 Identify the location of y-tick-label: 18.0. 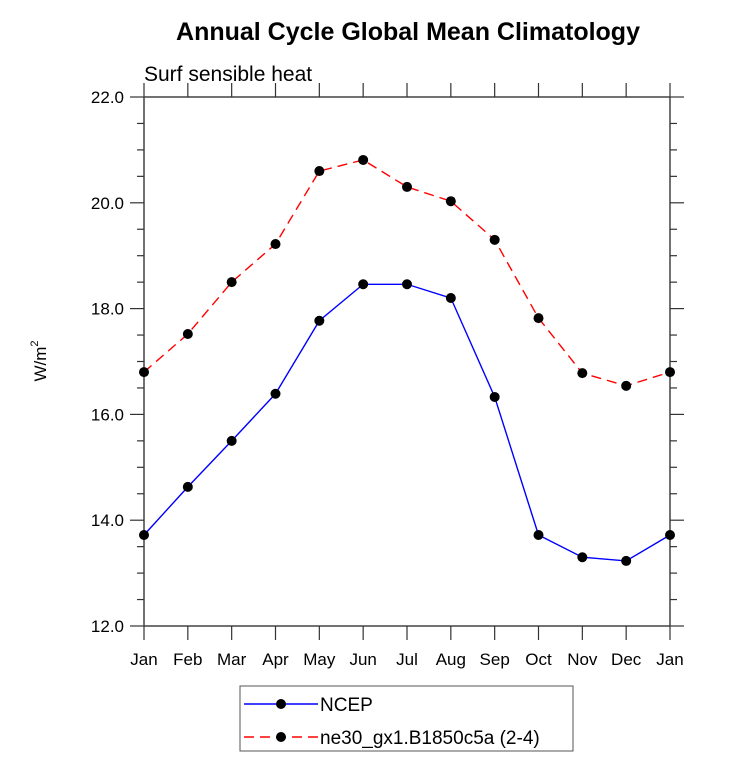
(107, 309).